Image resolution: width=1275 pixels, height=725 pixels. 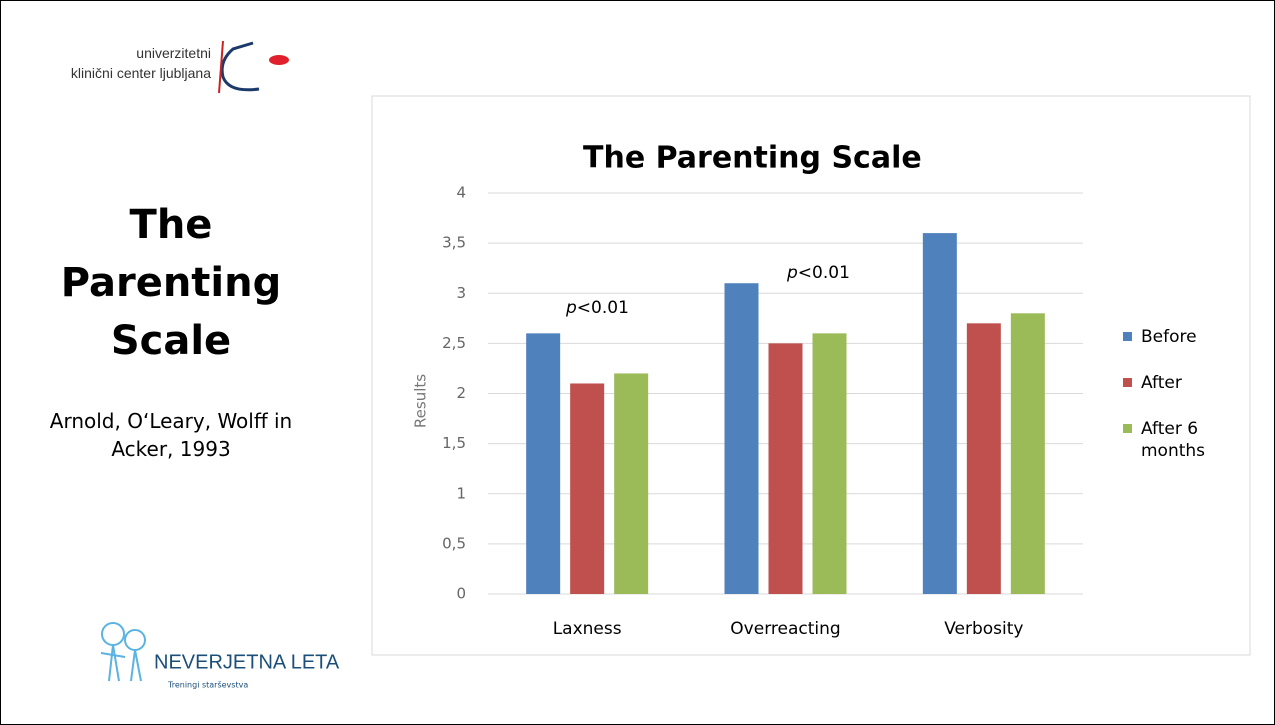 What do you see at coordinates (454, 443) in the screenshot?
I see `y-tick-label: 1,5` at bounding box center [454, 443].